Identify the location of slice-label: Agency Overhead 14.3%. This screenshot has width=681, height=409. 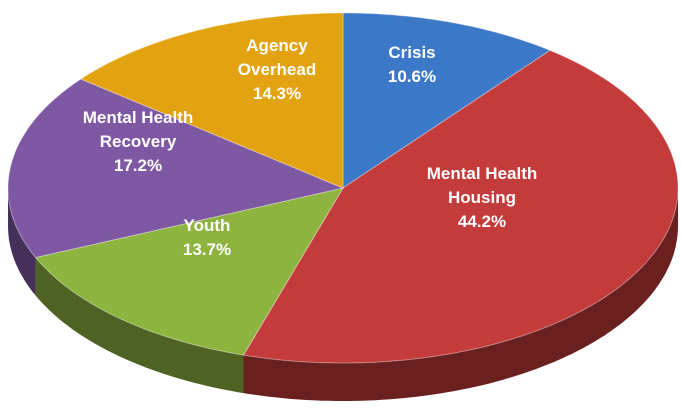
(277, 70).